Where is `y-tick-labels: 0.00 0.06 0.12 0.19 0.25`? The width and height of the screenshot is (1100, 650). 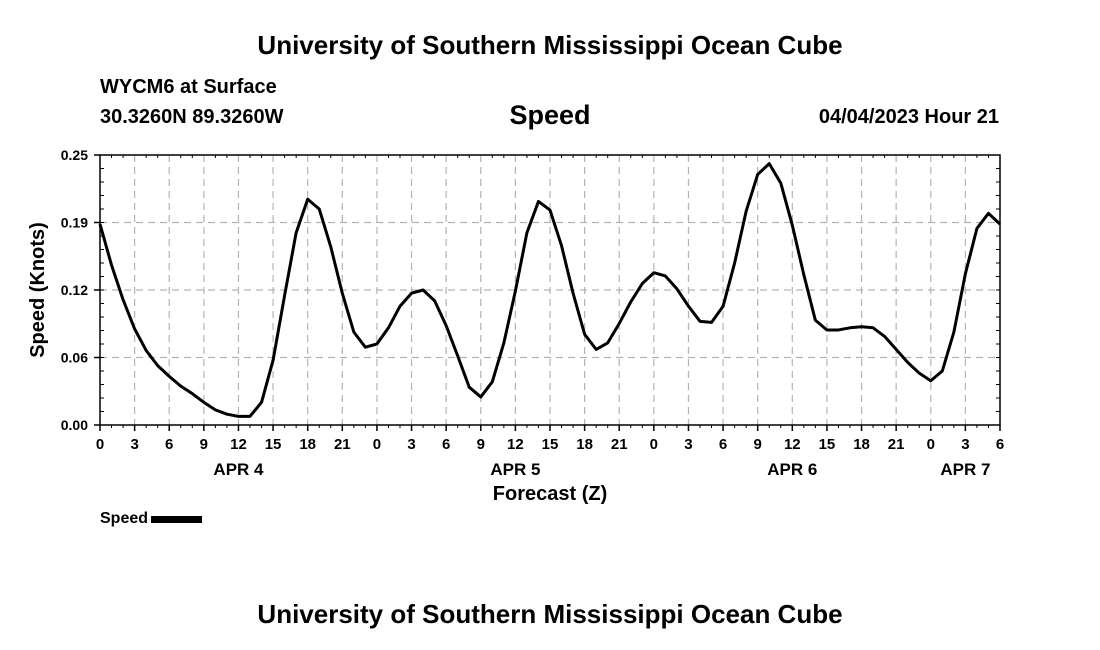 y-tick-labels: 0.00 0.06 0.12 0.19 0.25 is located at coordinates (74, 290).